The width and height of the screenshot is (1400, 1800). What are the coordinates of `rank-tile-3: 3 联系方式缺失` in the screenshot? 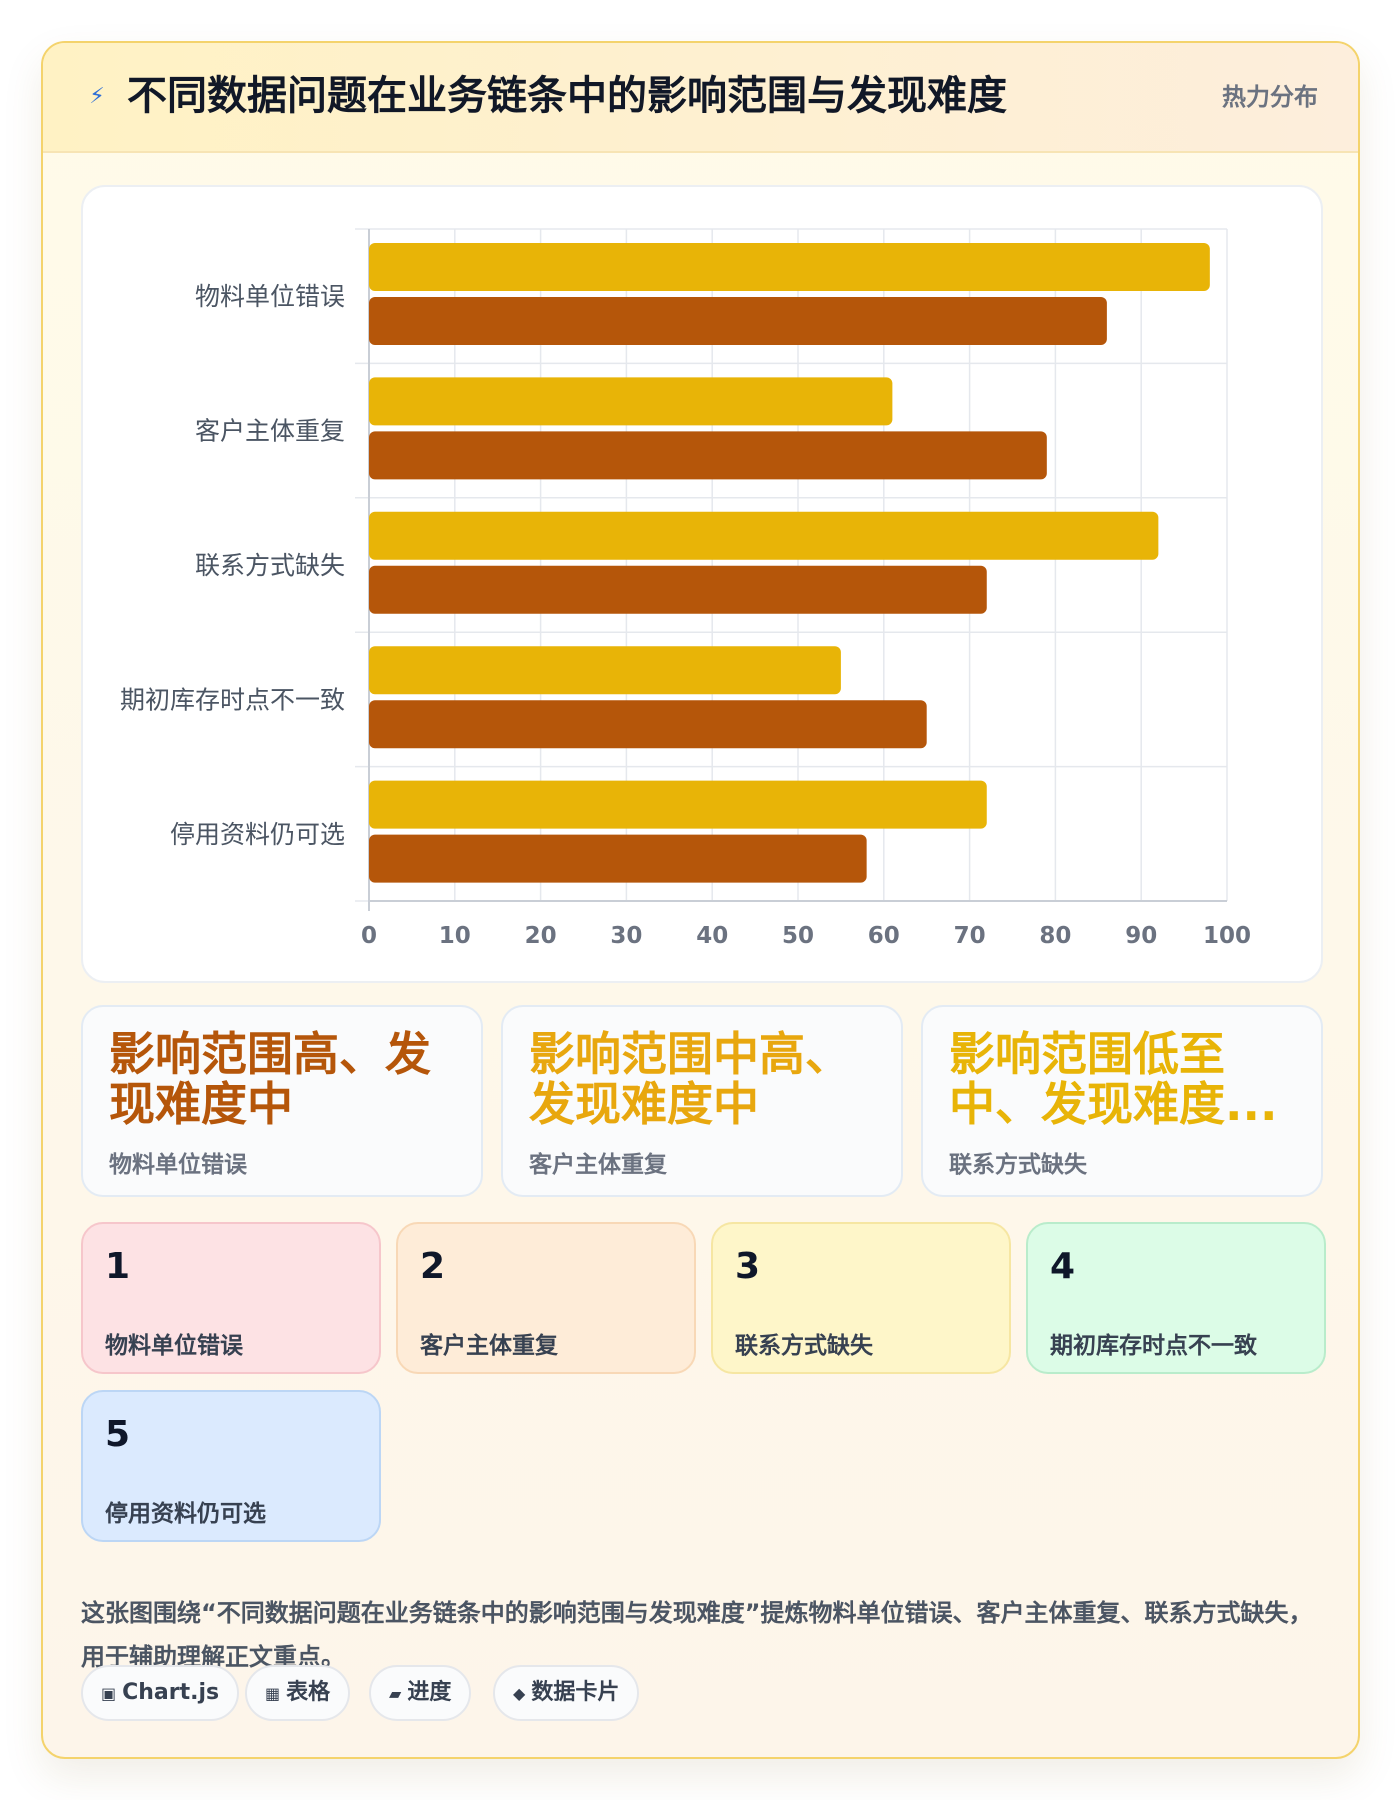 It's located at (861, 1298).